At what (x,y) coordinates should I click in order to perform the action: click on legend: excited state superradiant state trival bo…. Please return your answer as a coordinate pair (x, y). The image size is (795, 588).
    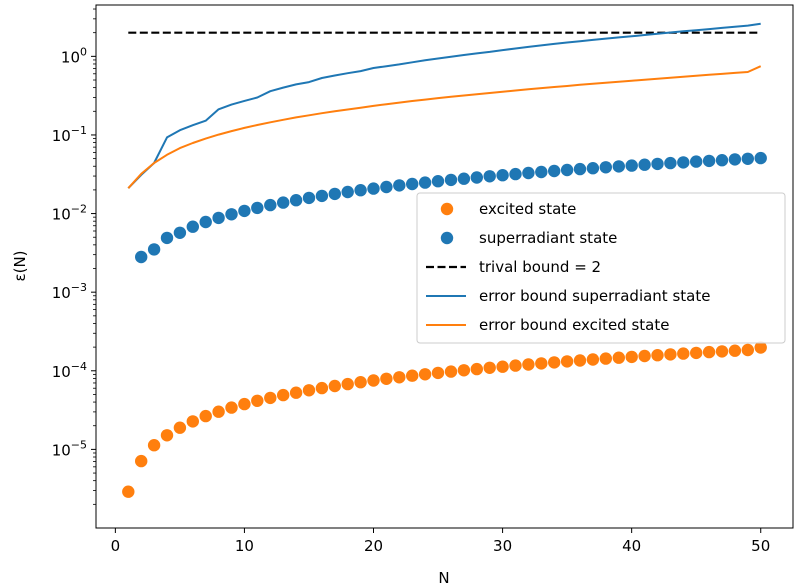
    Looking at the image, I should click on (601, 268).